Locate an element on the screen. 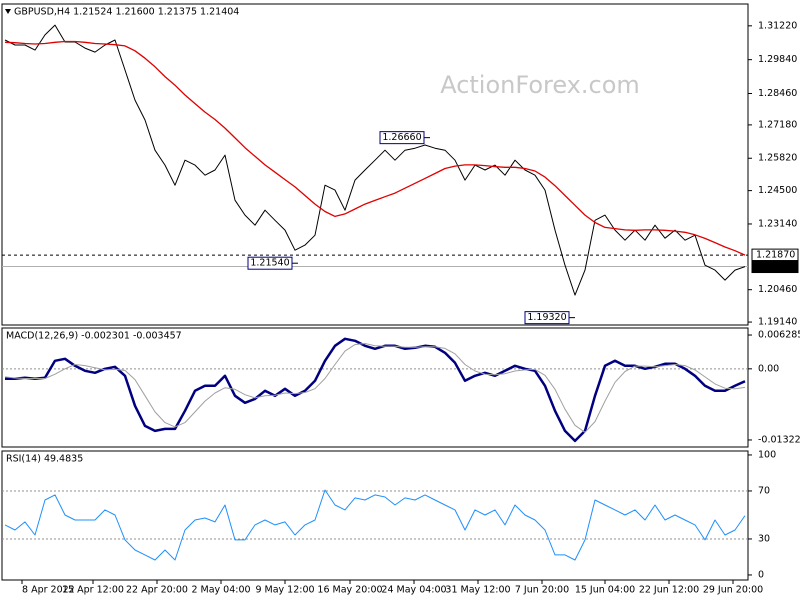 The height and width of the screenshot is (600, 800). x-tick-label: 9 May 12:00 is located at coordinates (284, 590).